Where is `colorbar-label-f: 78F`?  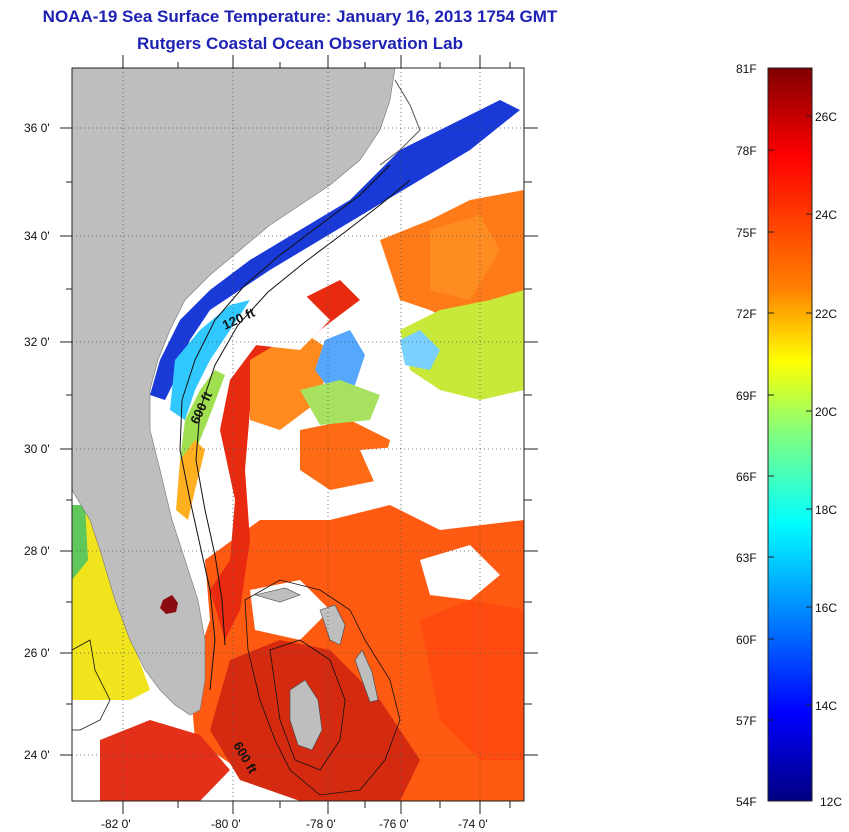 colorbar-label-f: 78F is located at coordinates (746, 151).